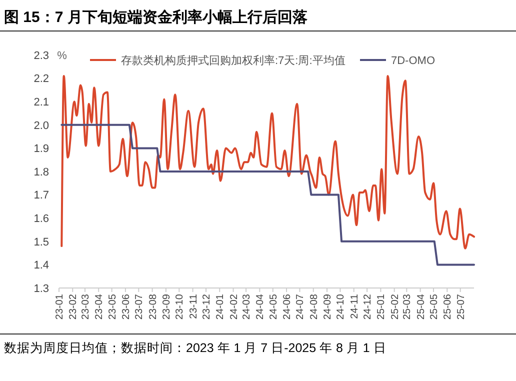 The image size is (516, 381). I want to click on y-tick-label: 2.2, so click(41, 79).